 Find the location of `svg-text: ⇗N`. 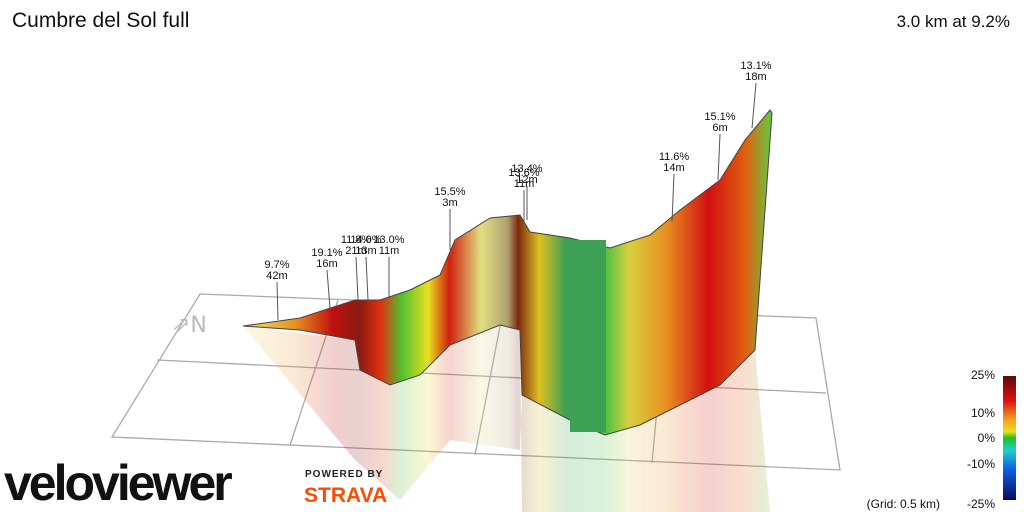

svg-text: ⇗N is located at coordinates (189, 325).